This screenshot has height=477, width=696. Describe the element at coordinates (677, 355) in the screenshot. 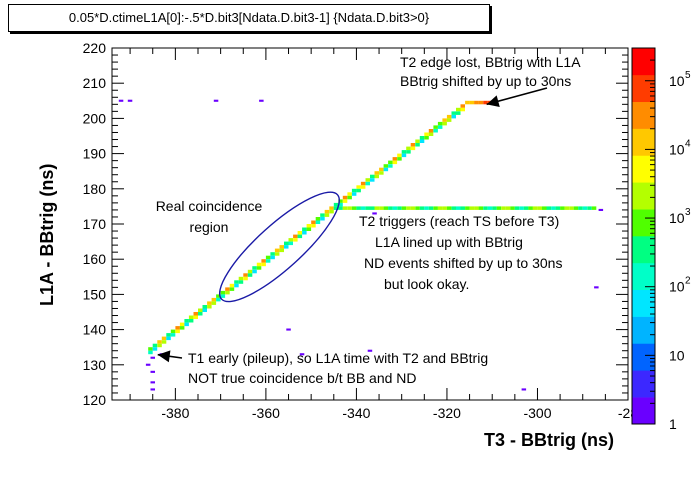

I see `colorbar-tick-label: 10` at that location.